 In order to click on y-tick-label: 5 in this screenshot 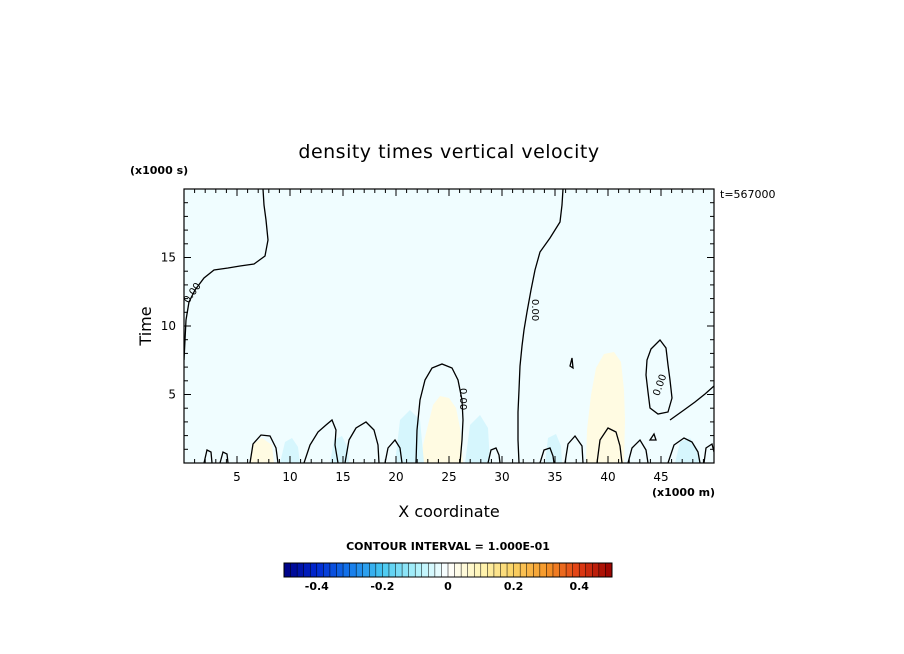, I will do `click(172, 395)`.